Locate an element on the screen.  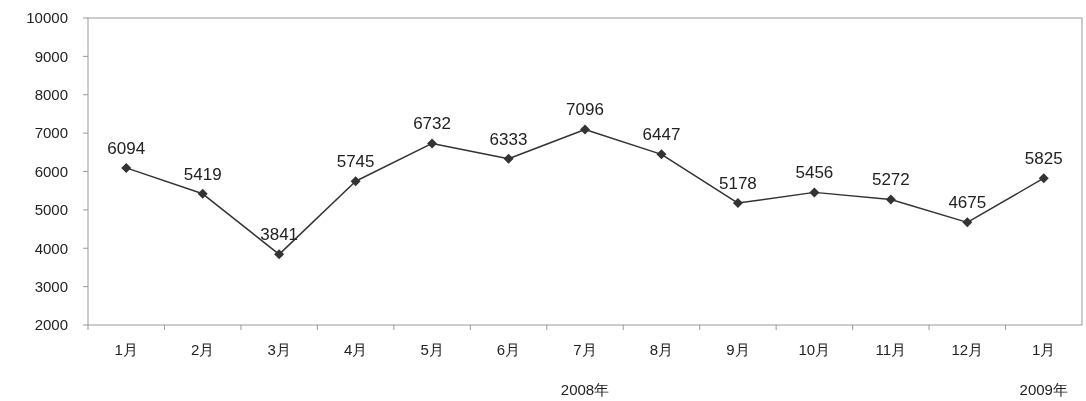
data-label: 5745 is located at coordinates (355, 162).